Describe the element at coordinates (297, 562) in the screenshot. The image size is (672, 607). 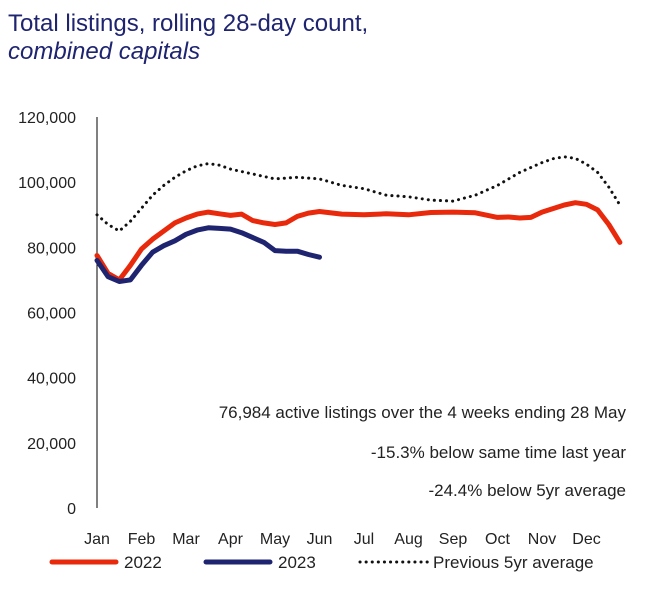
I see `legend-label: 2023` at that location.